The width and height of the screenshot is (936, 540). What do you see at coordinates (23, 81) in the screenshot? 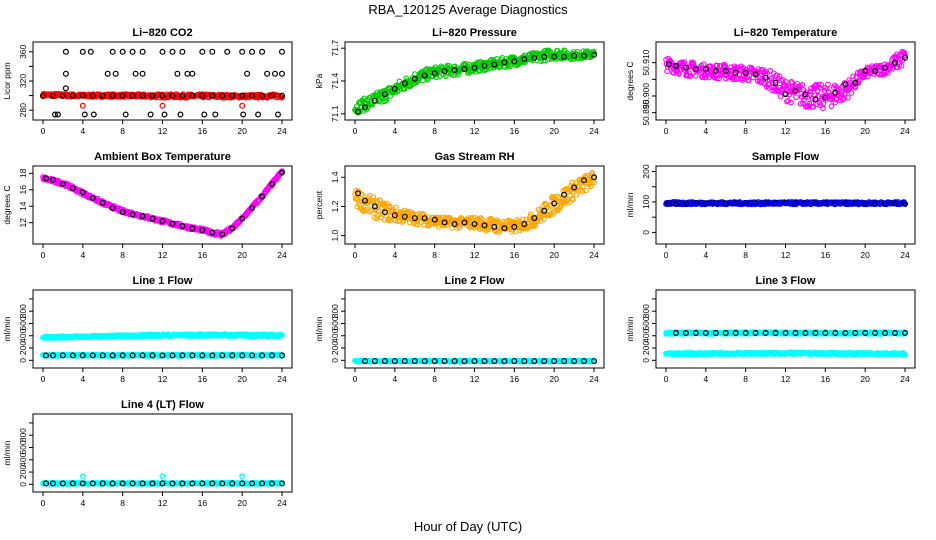
I see `y-tick-label: 320` at bounding box center [23, 81].